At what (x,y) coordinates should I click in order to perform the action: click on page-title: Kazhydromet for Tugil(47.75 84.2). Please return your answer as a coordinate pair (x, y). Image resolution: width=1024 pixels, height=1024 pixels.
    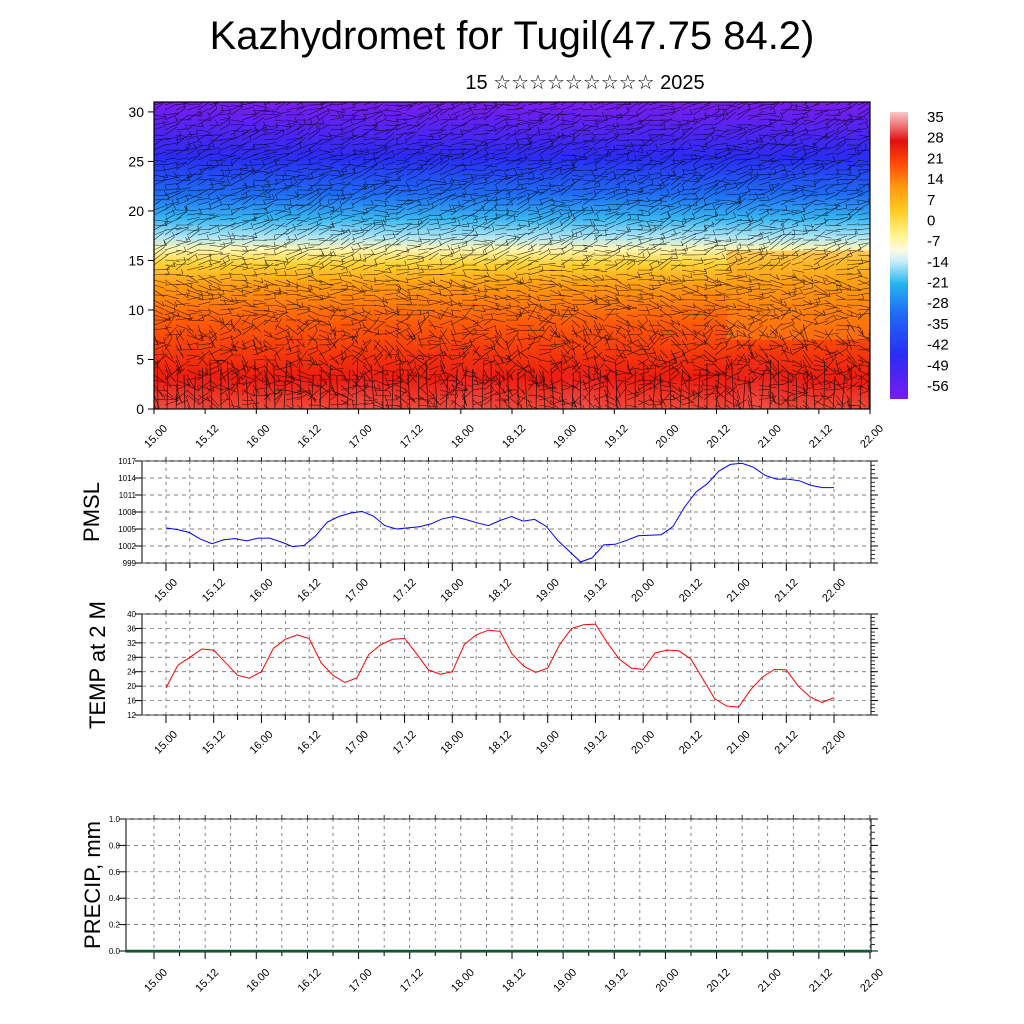
    Looking at the image, I should click on (512, 36).